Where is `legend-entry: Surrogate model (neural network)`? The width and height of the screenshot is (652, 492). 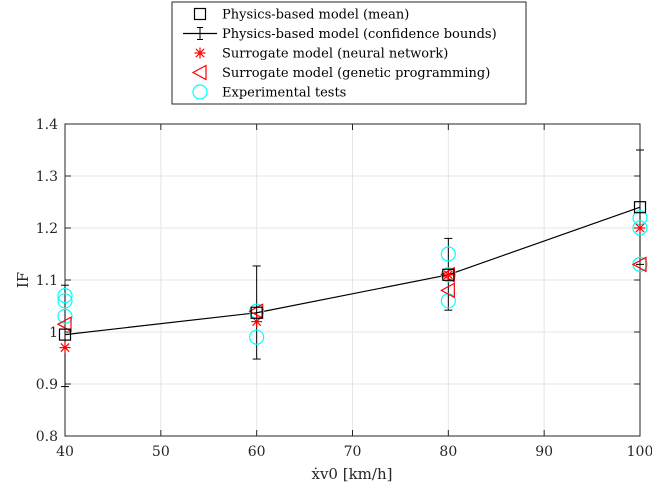 legend-entry: Surrogate model (neural network) is located at coordinates (321, 54).